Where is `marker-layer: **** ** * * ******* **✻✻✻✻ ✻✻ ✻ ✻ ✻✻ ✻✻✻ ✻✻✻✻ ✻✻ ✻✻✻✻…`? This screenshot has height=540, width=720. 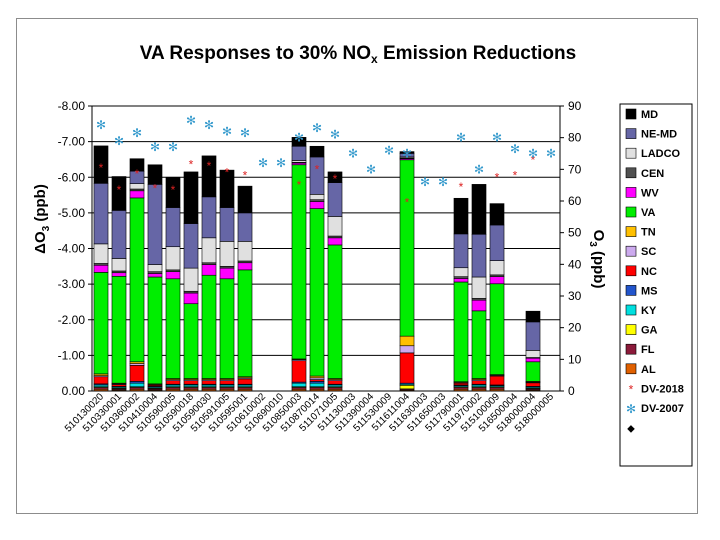 marker-layer: **** ** * * ******* **✻✻✻✻ ✻✻ ✻ ✻ ✻✻ ✻✻✻ ✻✻✻✻ ✻✻ ✻✻✻✻… is located at coordinates (326, 161).